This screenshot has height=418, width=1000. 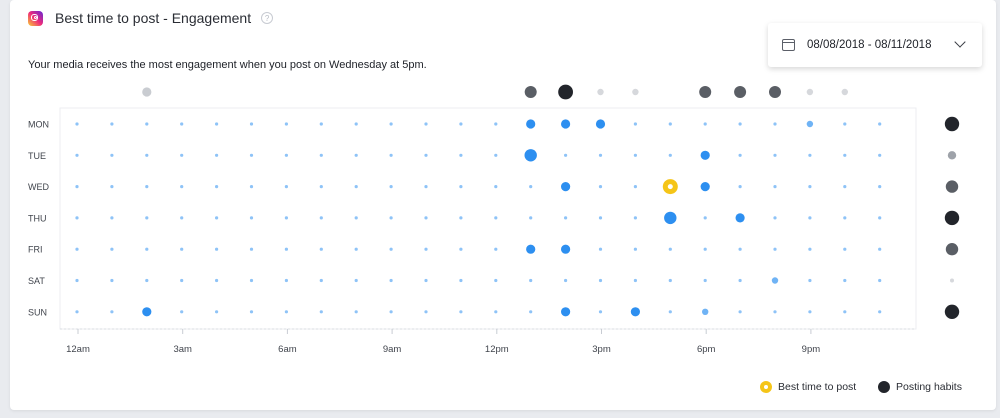 I want to click on legend-posting-habits: Posting habits, so click(x=920, y=387).